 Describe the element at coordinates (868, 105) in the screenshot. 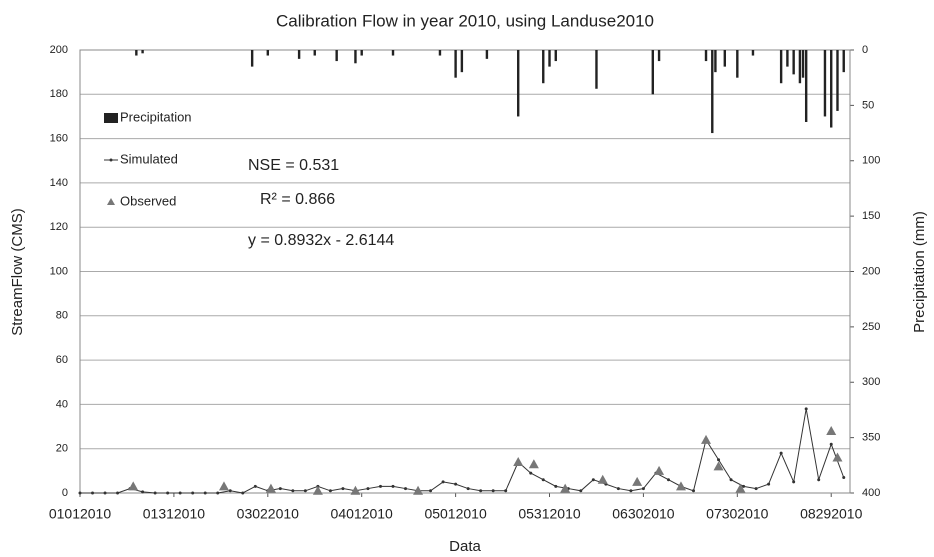

I see `y2-tick-label: 50` at that location.